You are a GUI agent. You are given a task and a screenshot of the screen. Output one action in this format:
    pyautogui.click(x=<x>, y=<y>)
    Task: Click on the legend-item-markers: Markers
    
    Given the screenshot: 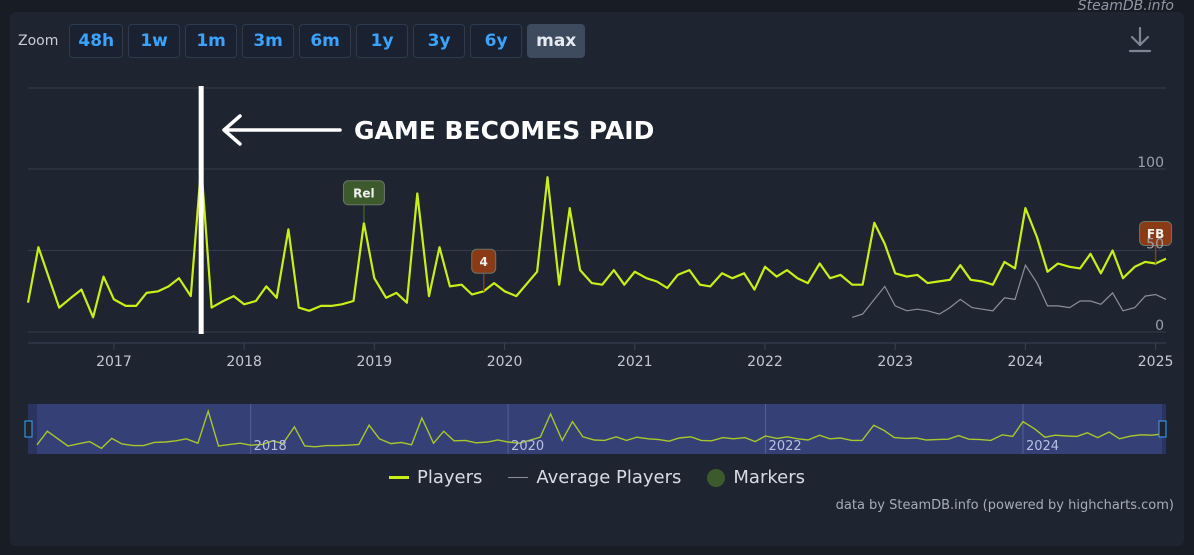 What is the action you would take?
    pyautogui.click(x=756, y=477)
    